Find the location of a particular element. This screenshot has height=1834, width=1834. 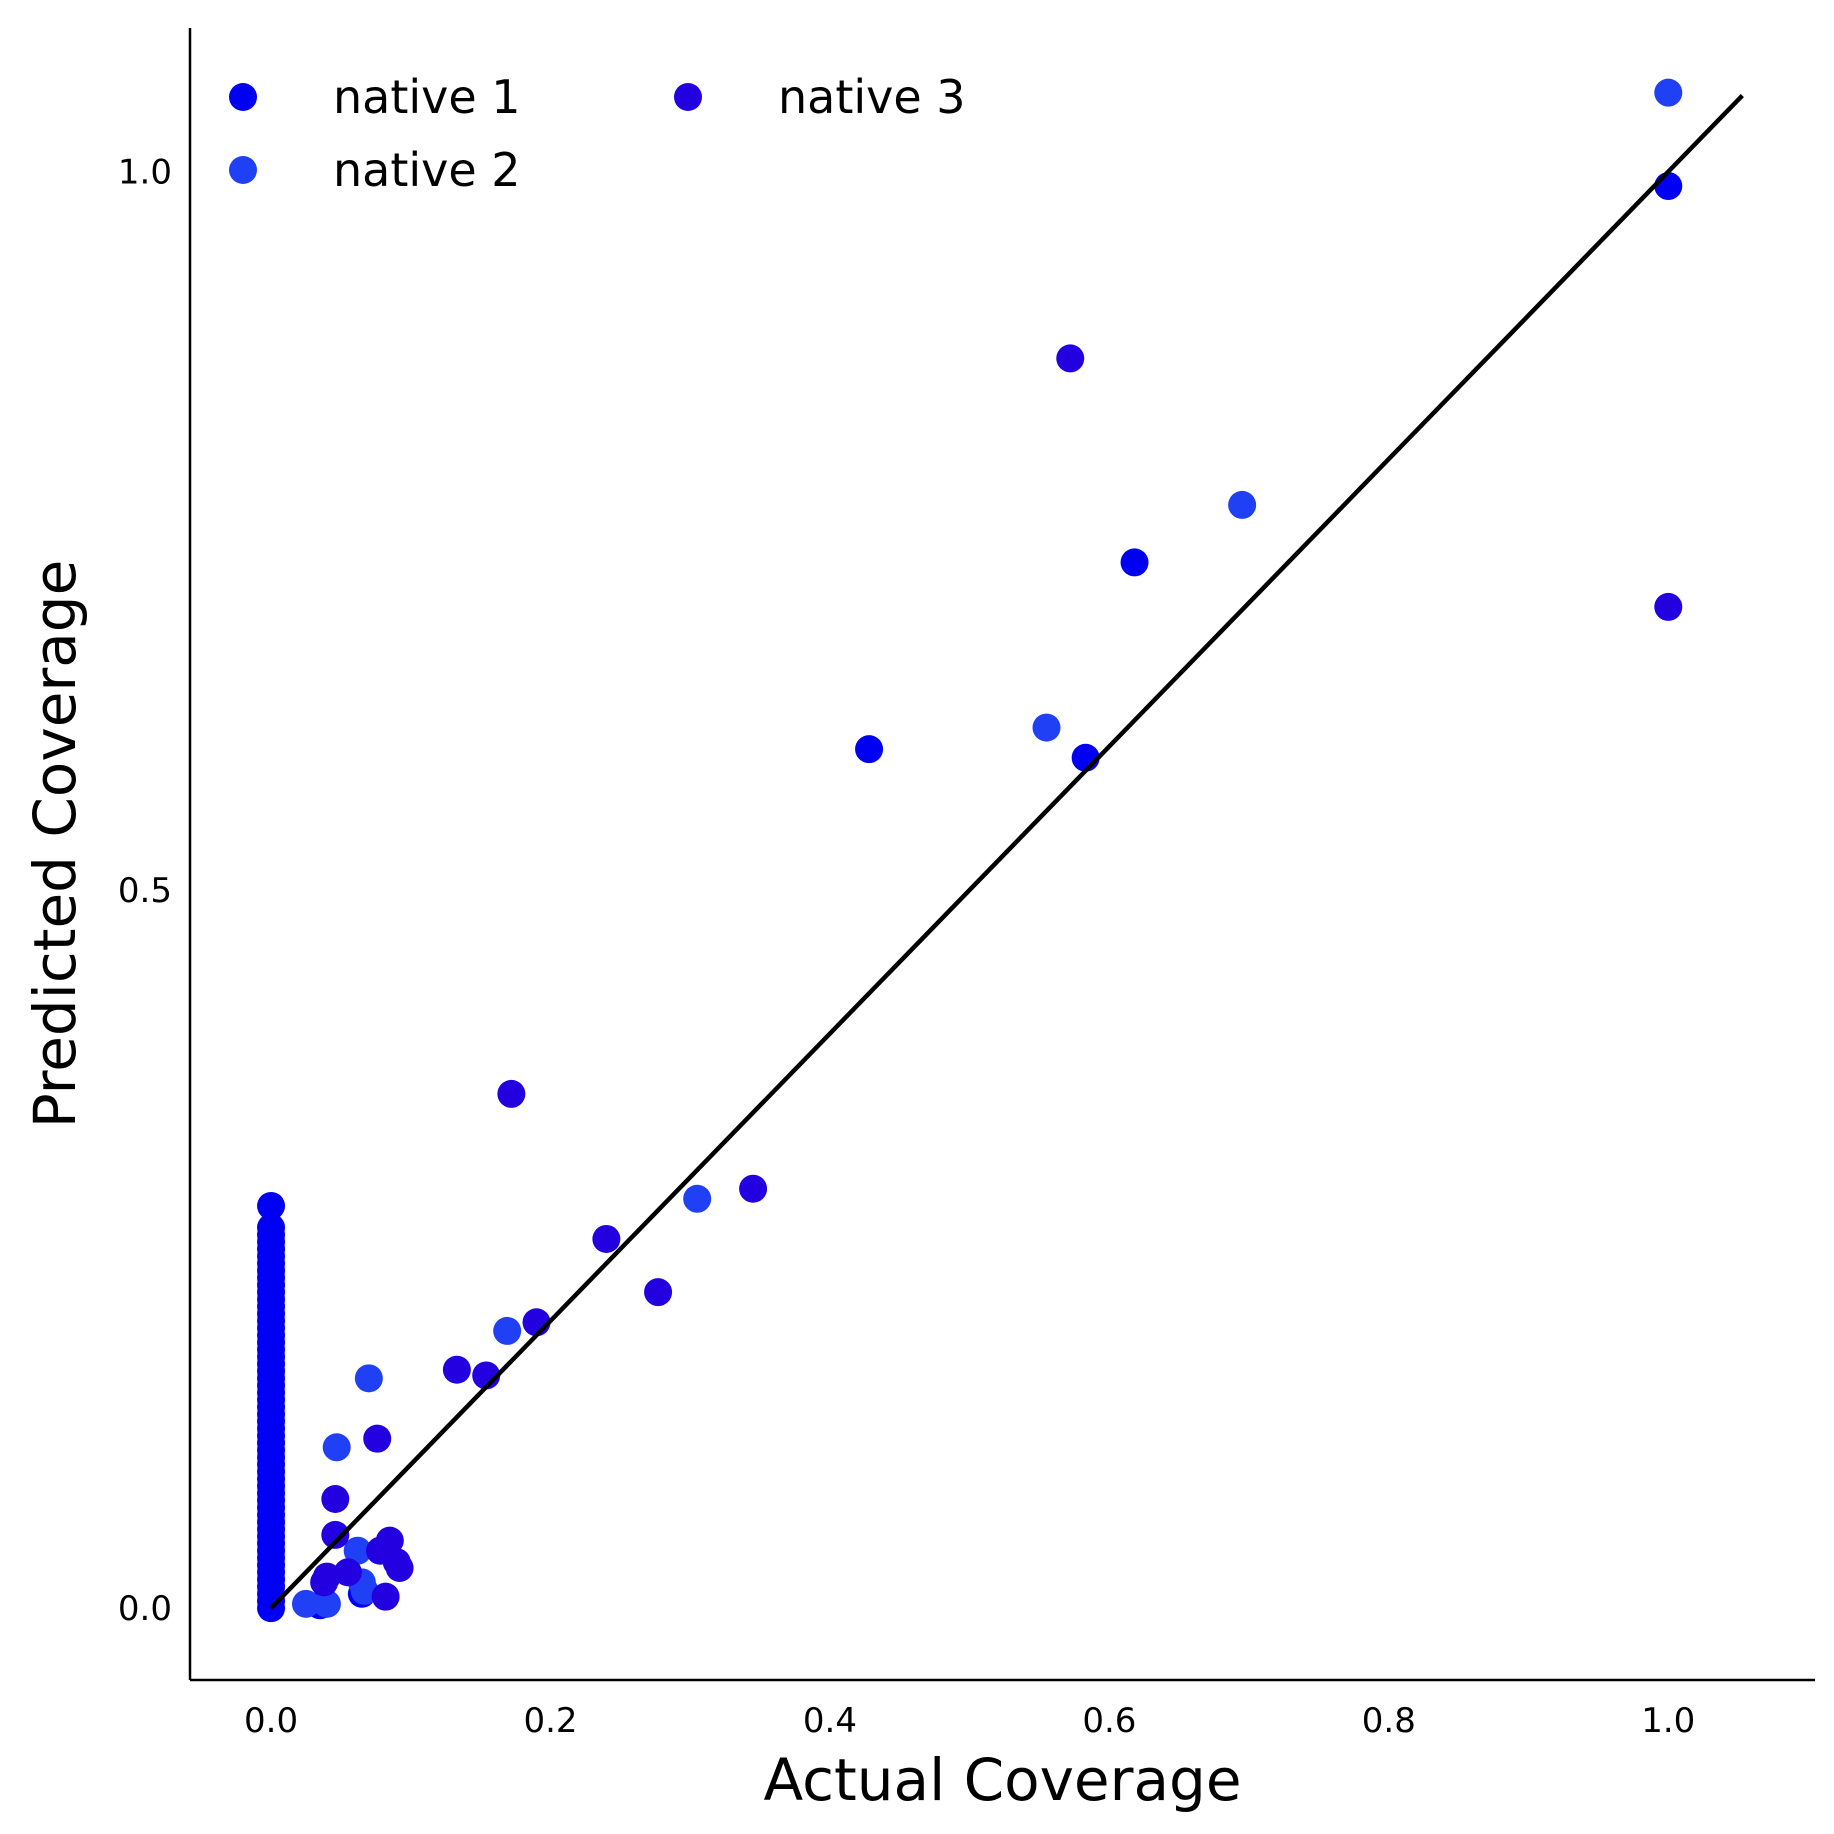

y-axis-title: Predicted Coverage is located at coordinates (55, 844).